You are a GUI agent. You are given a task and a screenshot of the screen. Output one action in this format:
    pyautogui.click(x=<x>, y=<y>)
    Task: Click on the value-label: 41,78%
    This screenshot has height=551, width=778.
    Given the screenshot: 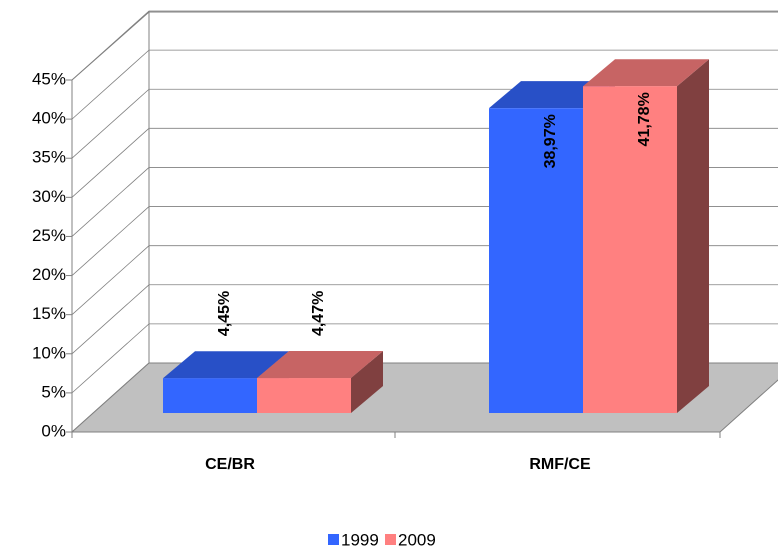 What is the action you would take?
    pyautogui.click(x=644, y=119)
    